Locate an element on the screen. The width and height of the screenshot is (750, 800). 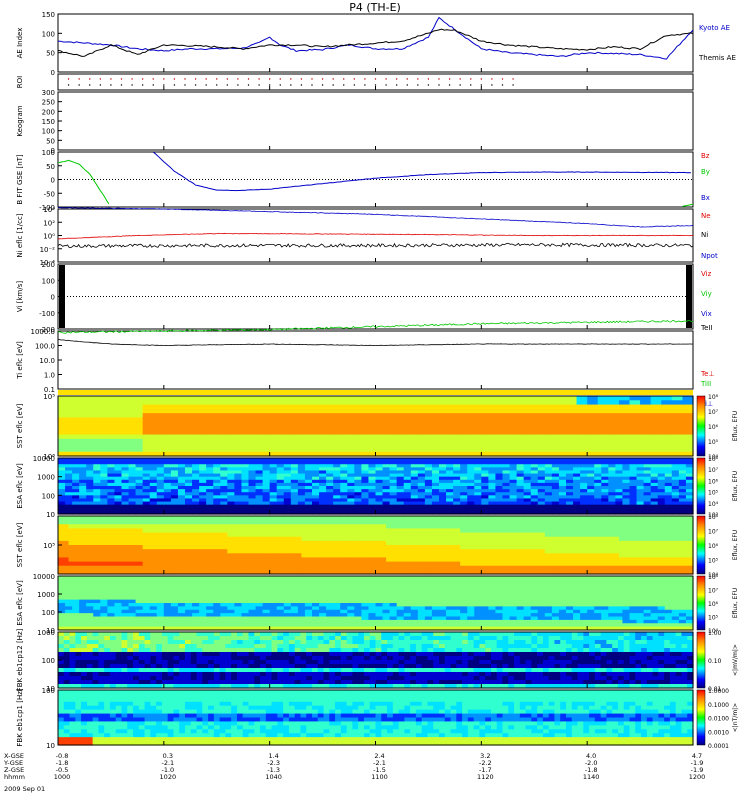
esa-ion-colorbar-label: 10⁸ is located at coordinates (713, 459).